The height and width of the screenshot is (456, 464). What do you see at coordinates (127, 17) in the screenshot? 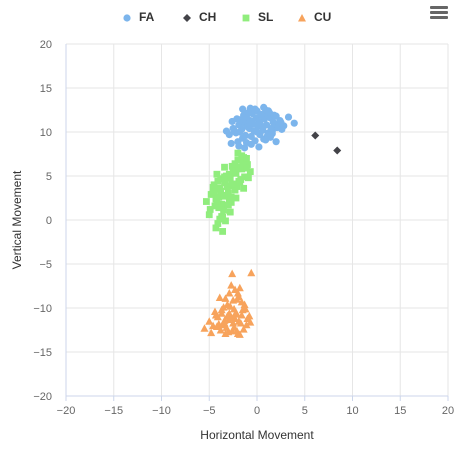
I see `circle-marker-icon` at bounding box center [127, 17].